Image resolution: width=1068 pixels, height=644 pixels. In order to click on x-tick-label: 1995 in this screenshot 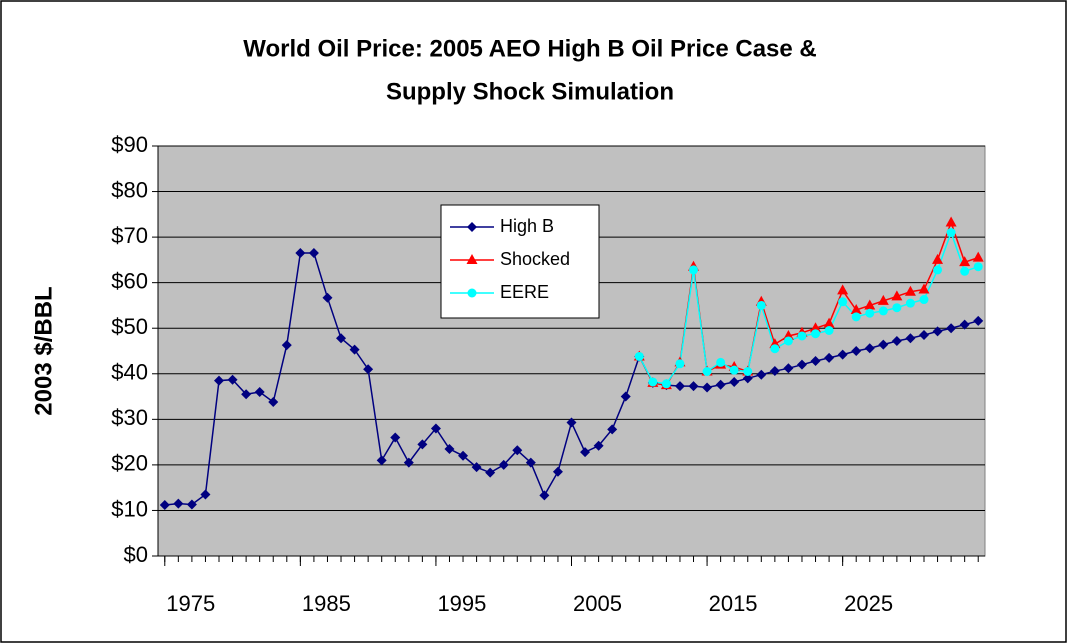, I will do `click(461, 603)`.